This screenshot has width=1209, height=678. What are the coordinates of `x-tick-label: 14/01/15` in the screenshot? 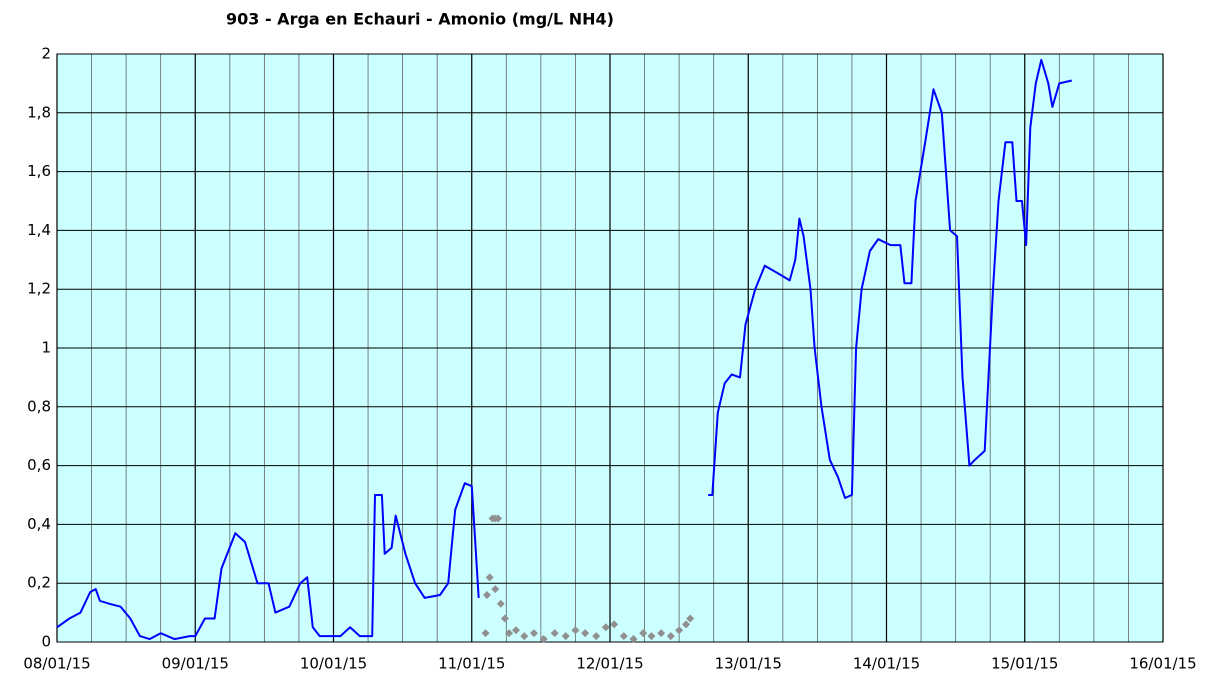 It's located at (886, 664).